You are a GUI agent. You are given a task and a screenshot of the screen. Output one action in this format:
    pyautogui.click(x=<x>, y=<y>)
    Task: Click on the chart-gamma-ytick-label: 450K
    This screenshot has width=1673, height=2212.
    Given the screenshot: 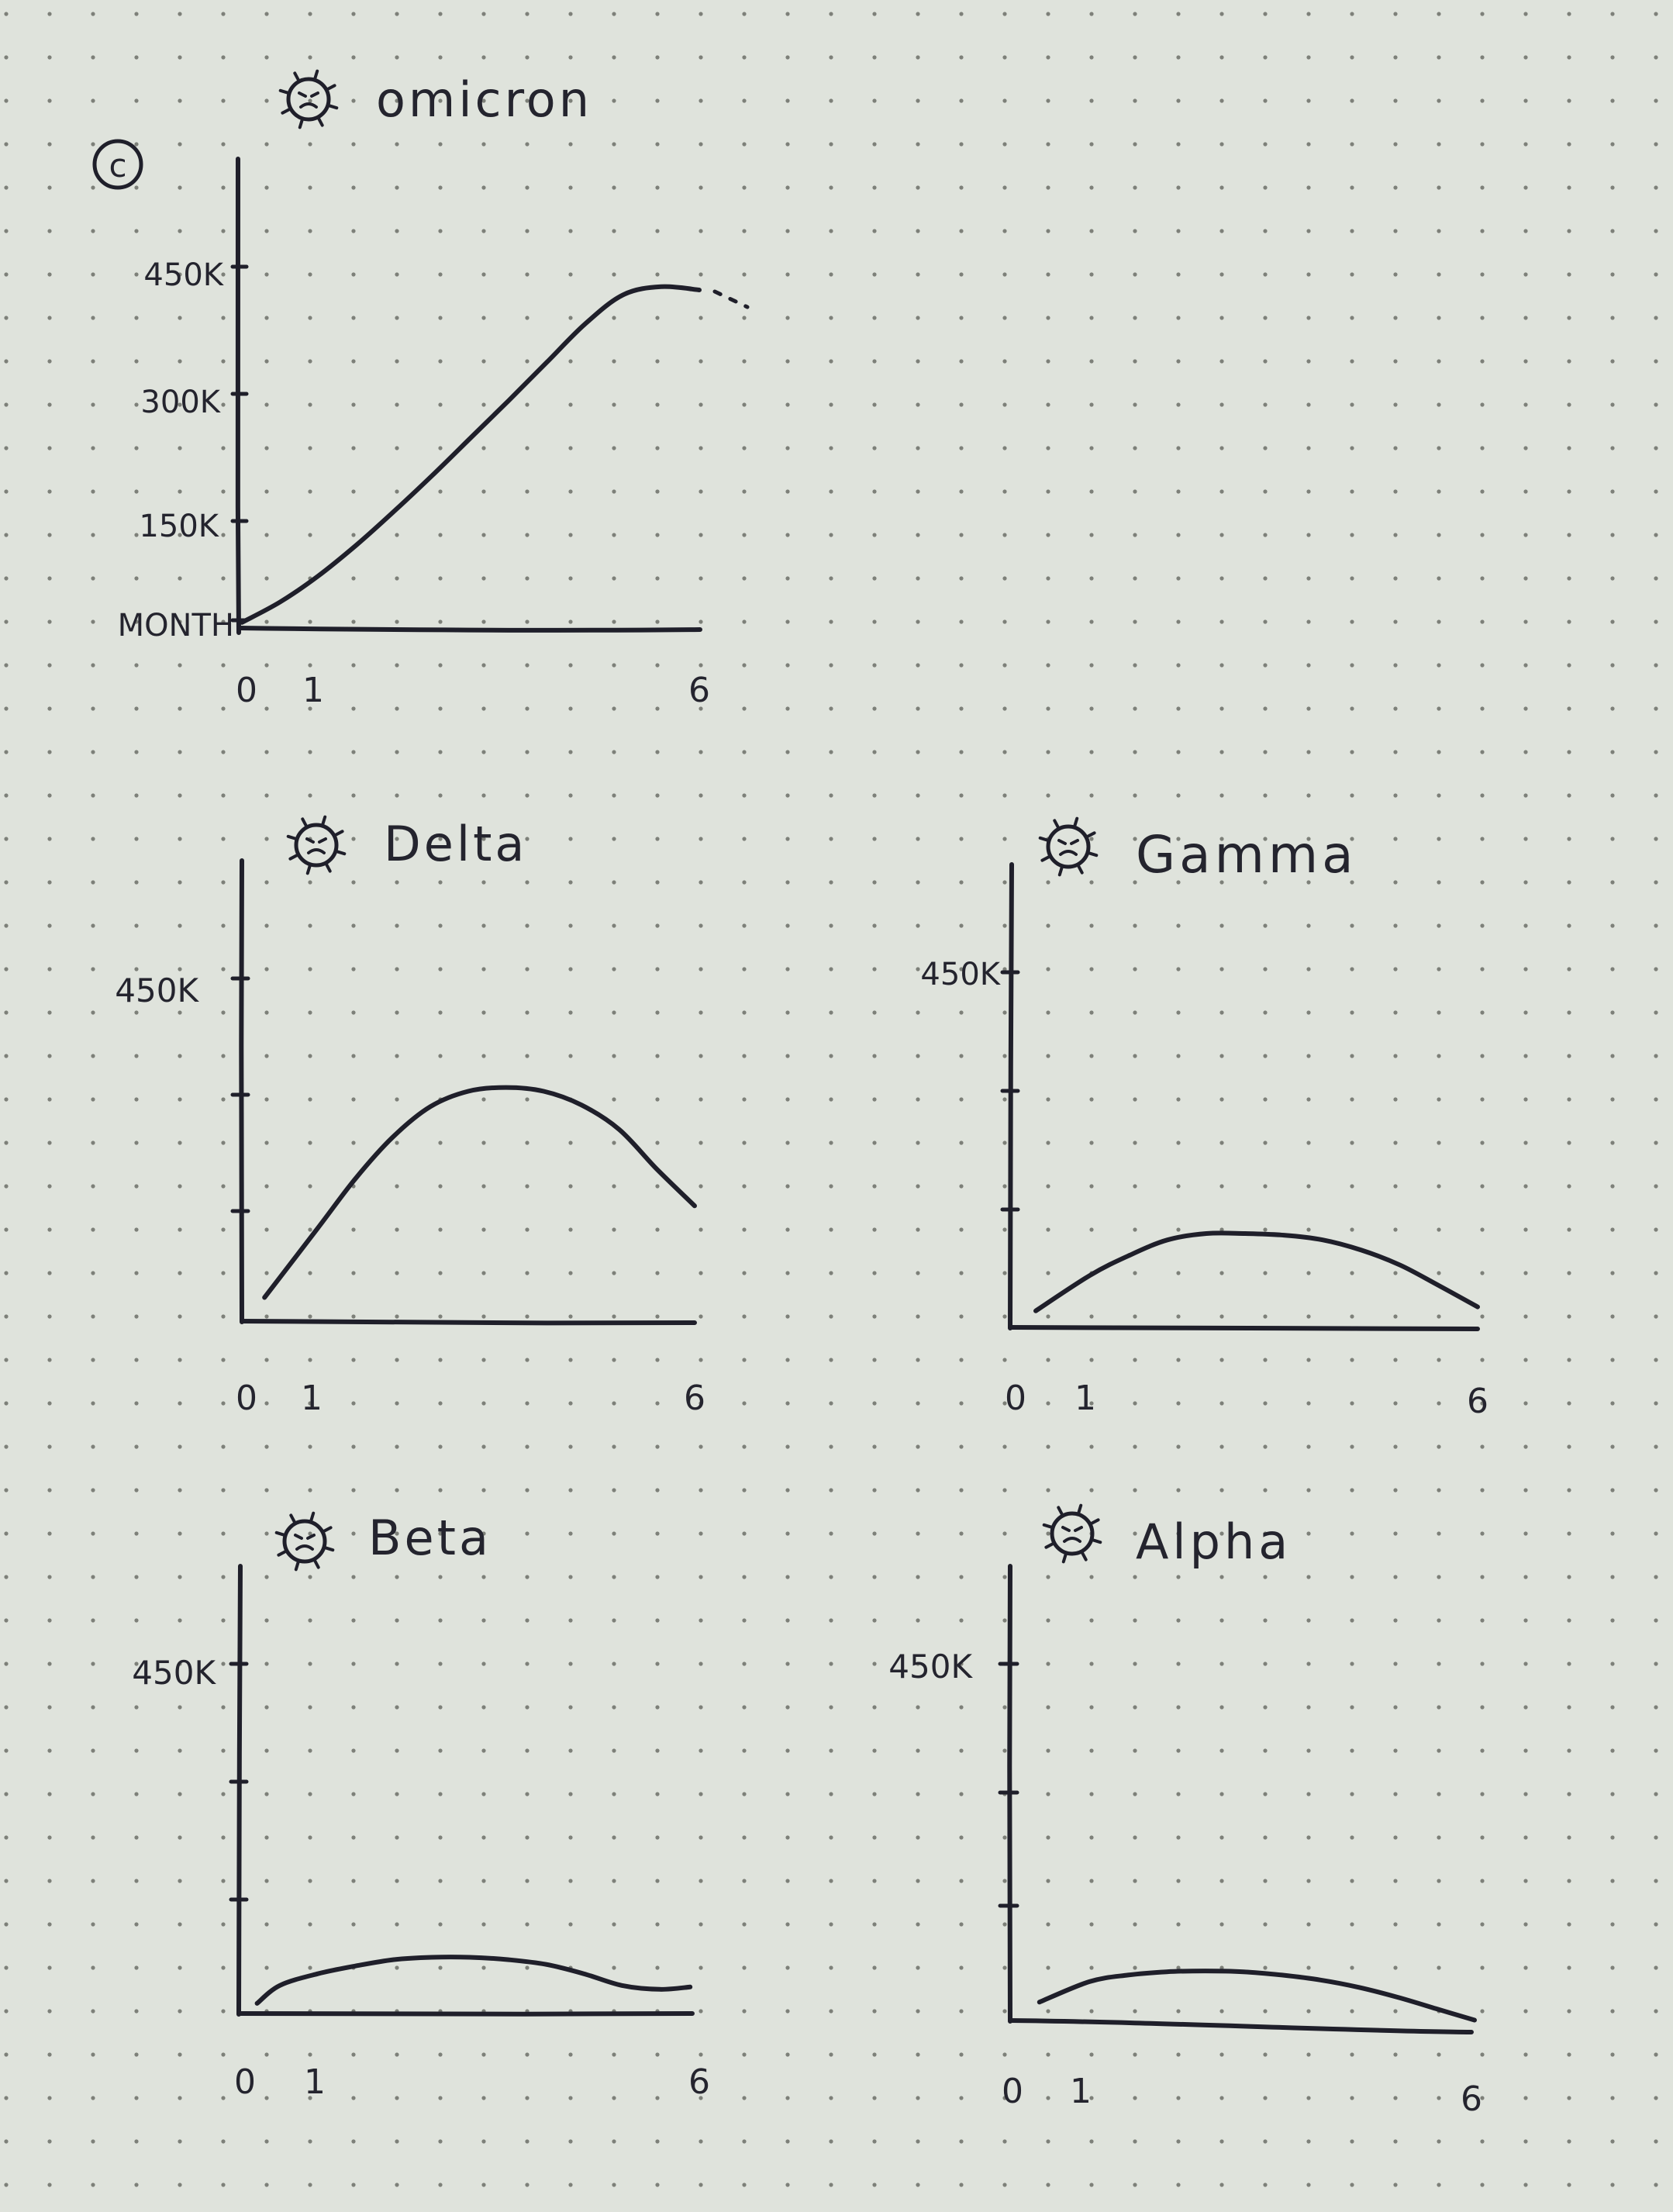 What is the action you would take?
    pyautogui.click(x=960, y=974)
    